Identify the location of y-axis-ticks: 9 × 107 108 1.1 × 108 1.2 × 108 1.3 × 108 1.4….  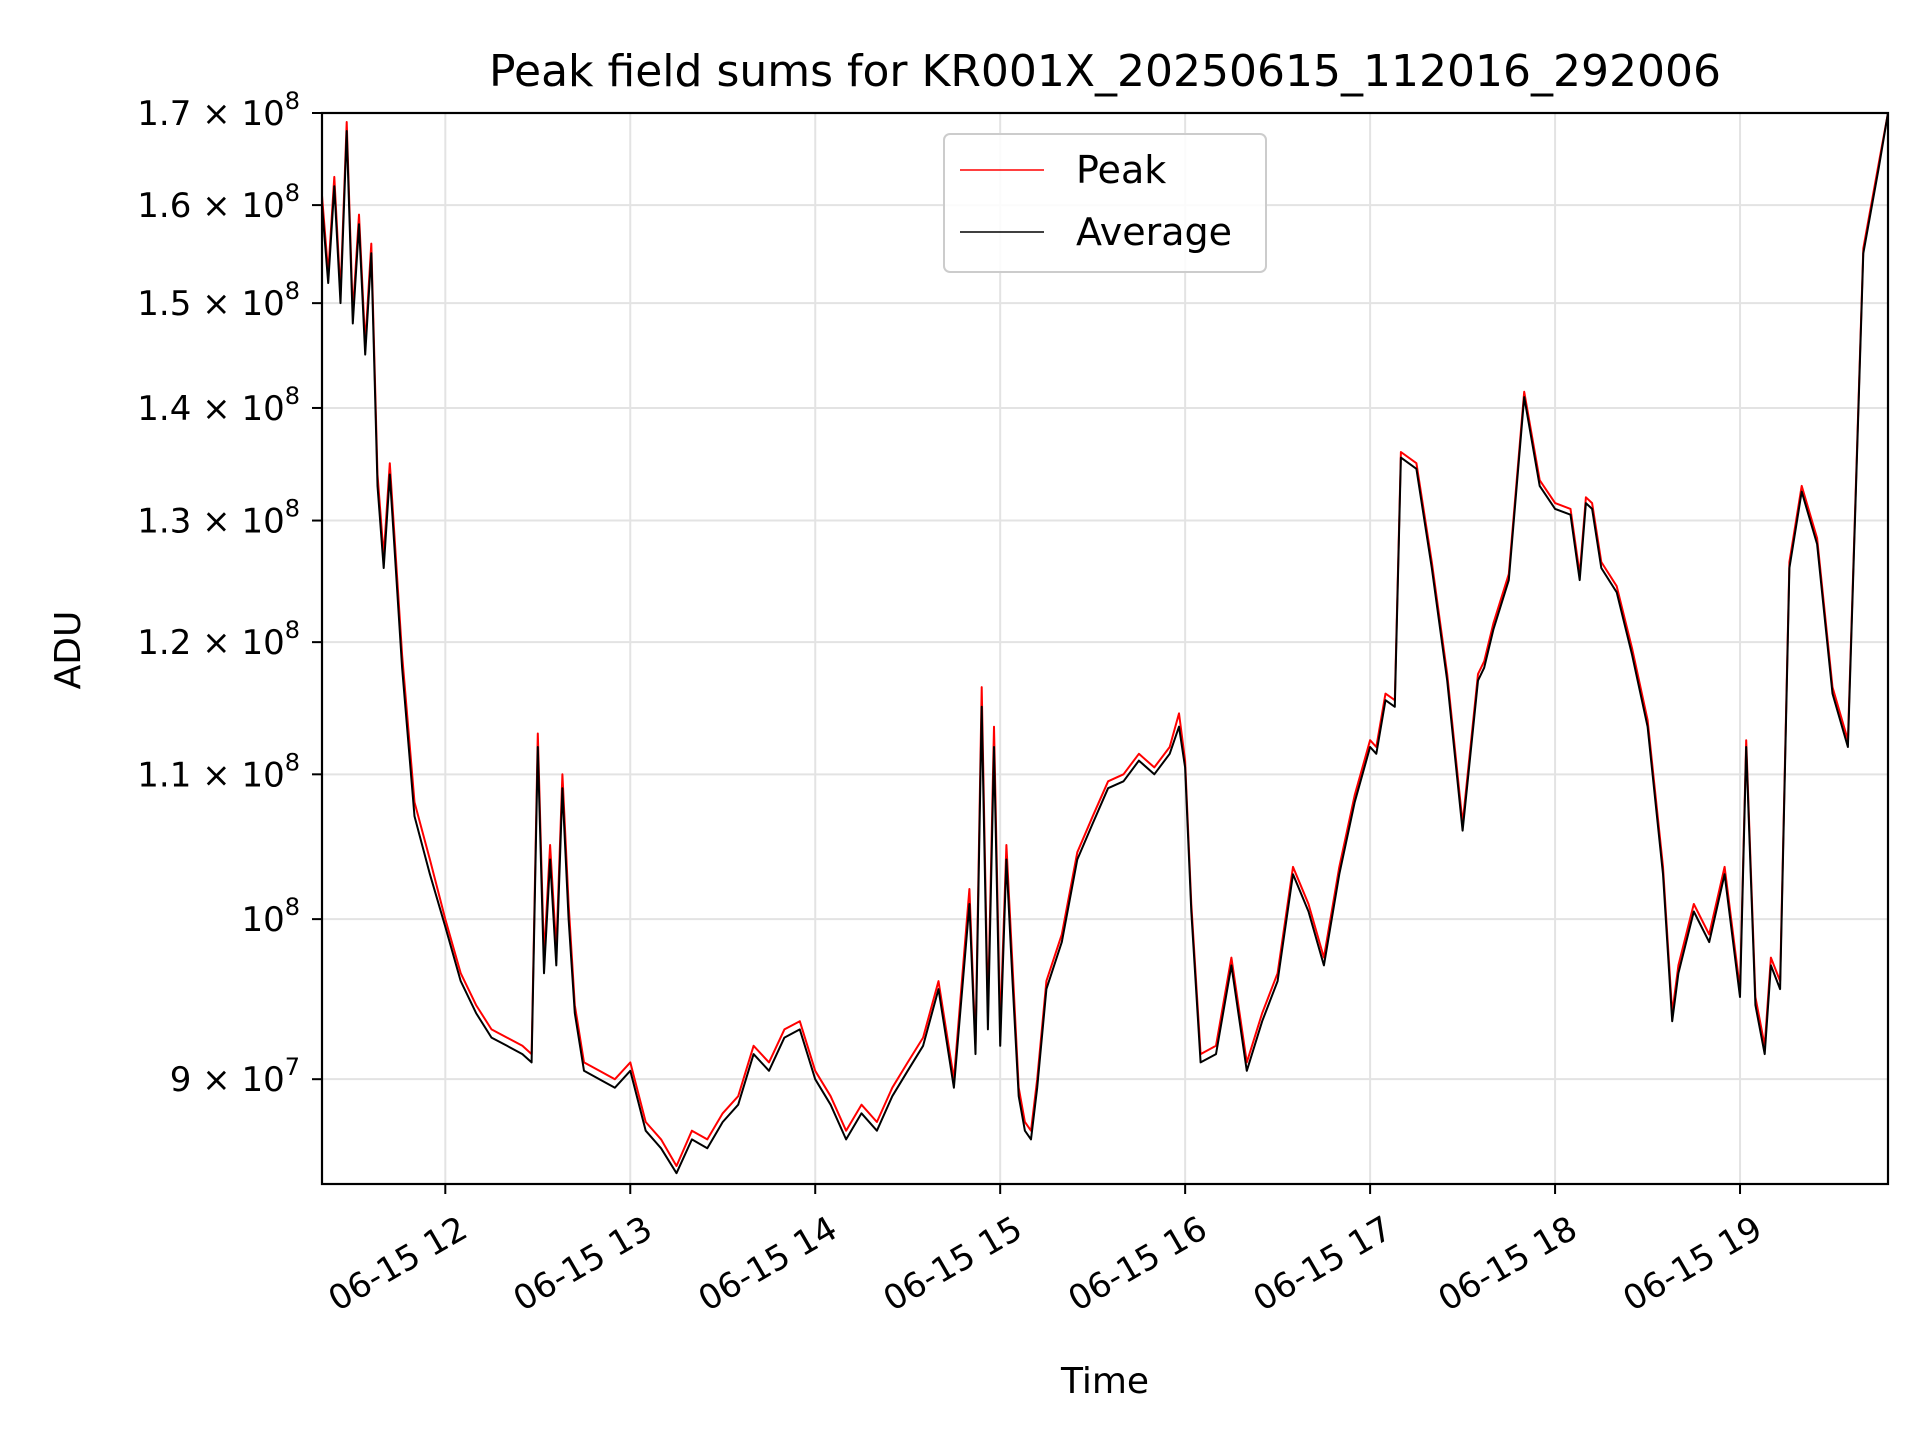
(229, 593).